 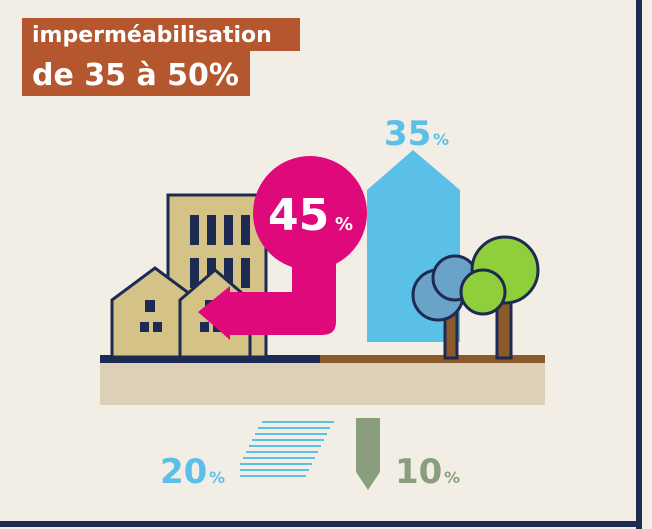 What do you see at coordinates (418, 472) in the screenshot?
I see `deep-value: 10` at bounding box center [418, 472].